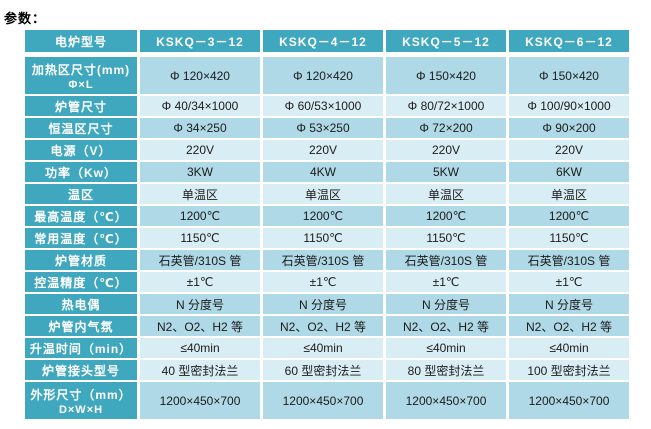 This screenshot has height=429, width=651. I want to click on table-row: 恒温区尺寸 Φ 34×250 Φ 53×250 Φ 72×200 Φ 90×200, so click(327, 128).